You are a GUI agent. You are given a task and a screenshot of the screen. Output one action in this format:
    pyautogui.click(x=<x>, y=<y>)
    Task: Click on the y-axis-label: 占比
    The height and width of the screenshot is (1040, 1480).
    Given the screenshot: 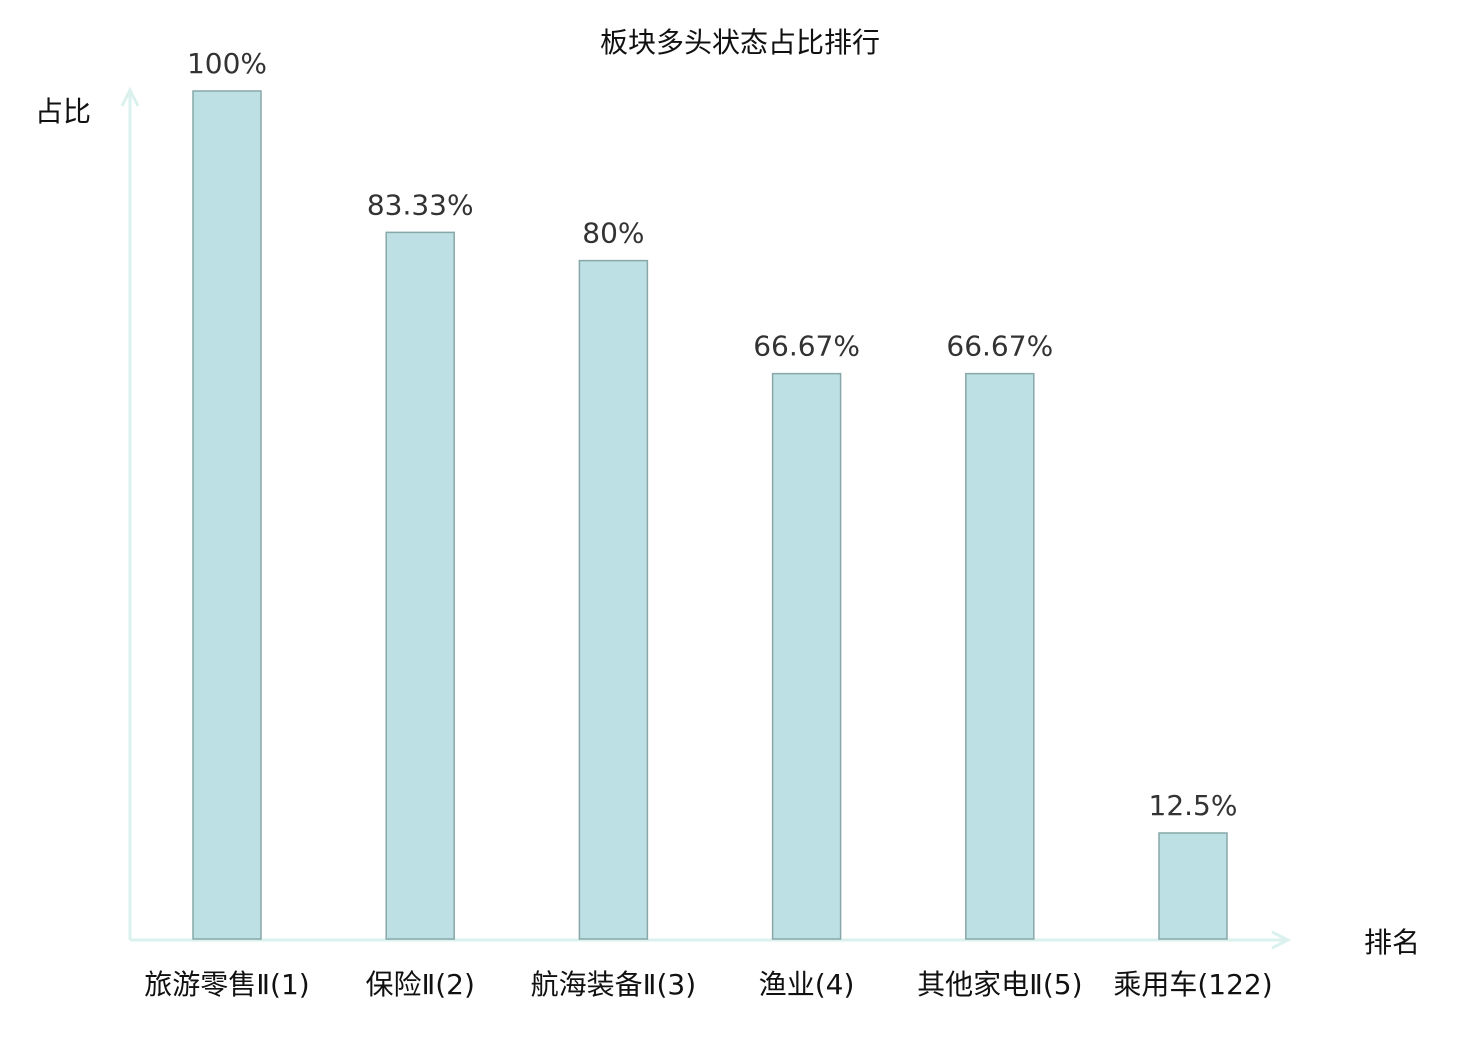 What is the action you would take?
    pyautogui.click(x=63, y=111)
    